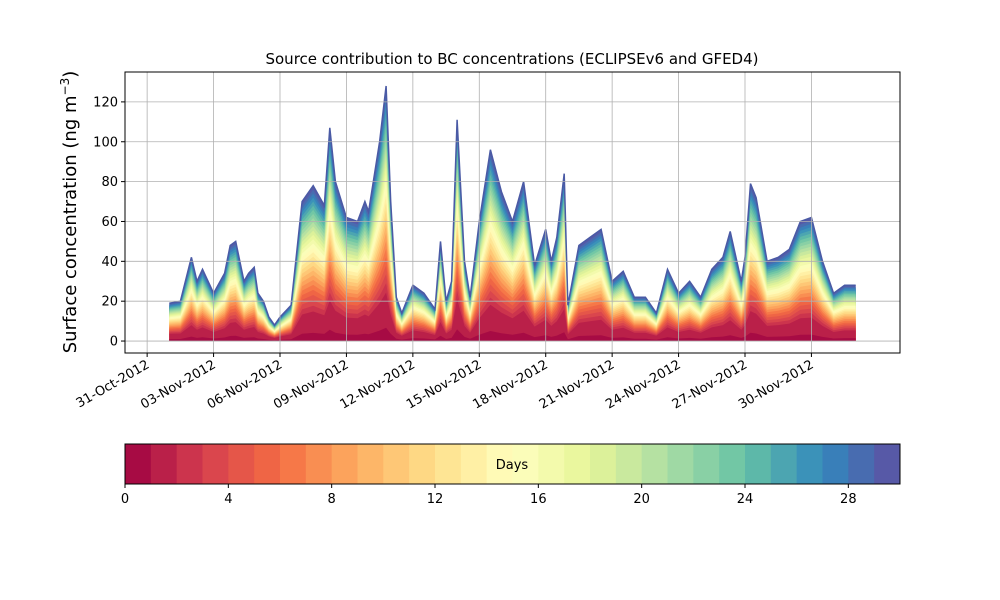  I want to click on y-tick-label: 0, so click(114, 342).